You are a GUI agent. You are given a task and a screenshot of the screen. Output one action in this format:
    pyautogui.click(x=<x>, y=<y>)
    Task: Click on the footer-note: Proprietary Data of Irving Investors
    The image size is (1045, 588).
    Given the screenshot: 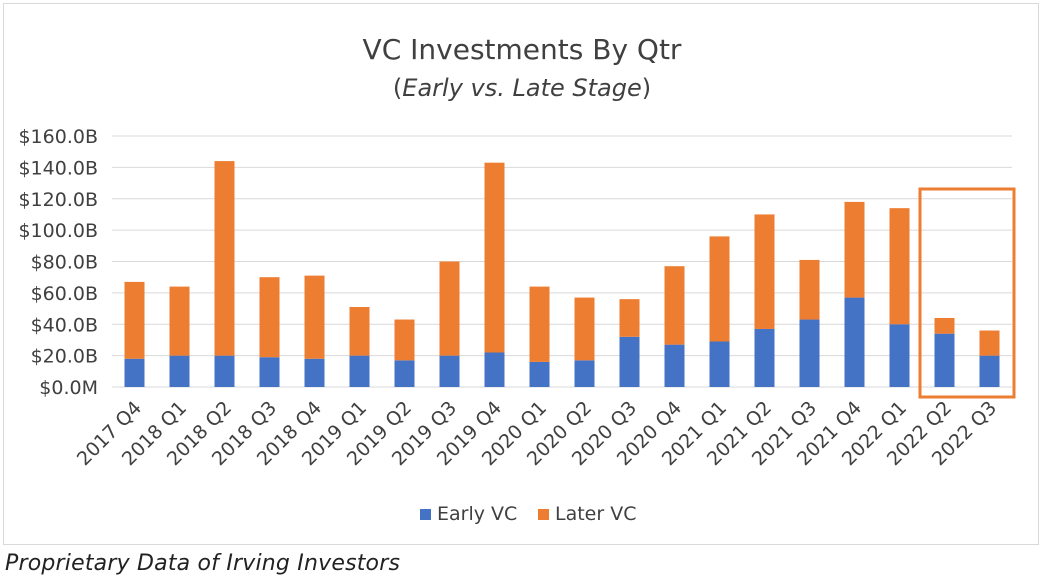 What is the action you would take?
    pyautogui.click(x=203, y=563)
    